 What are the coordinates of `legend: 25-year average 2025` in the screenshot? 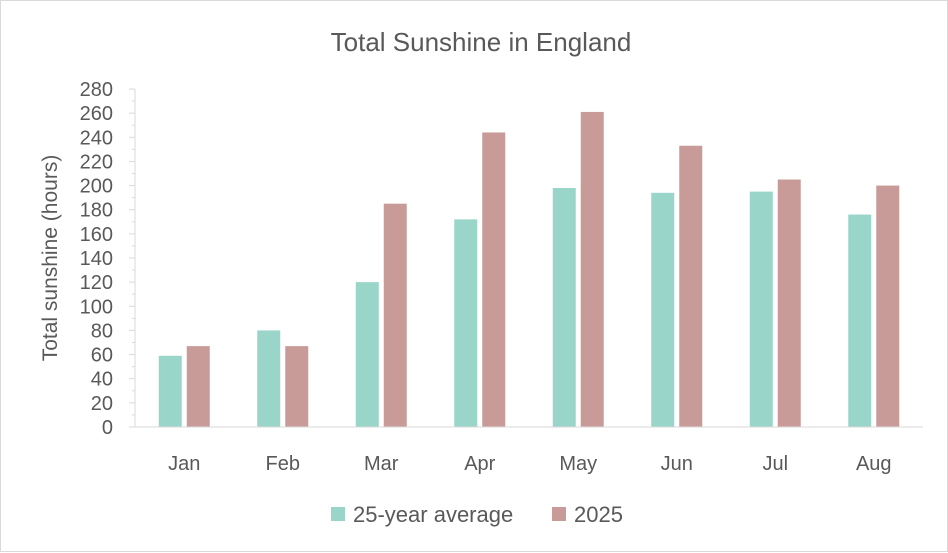 It's located at (477, 514).